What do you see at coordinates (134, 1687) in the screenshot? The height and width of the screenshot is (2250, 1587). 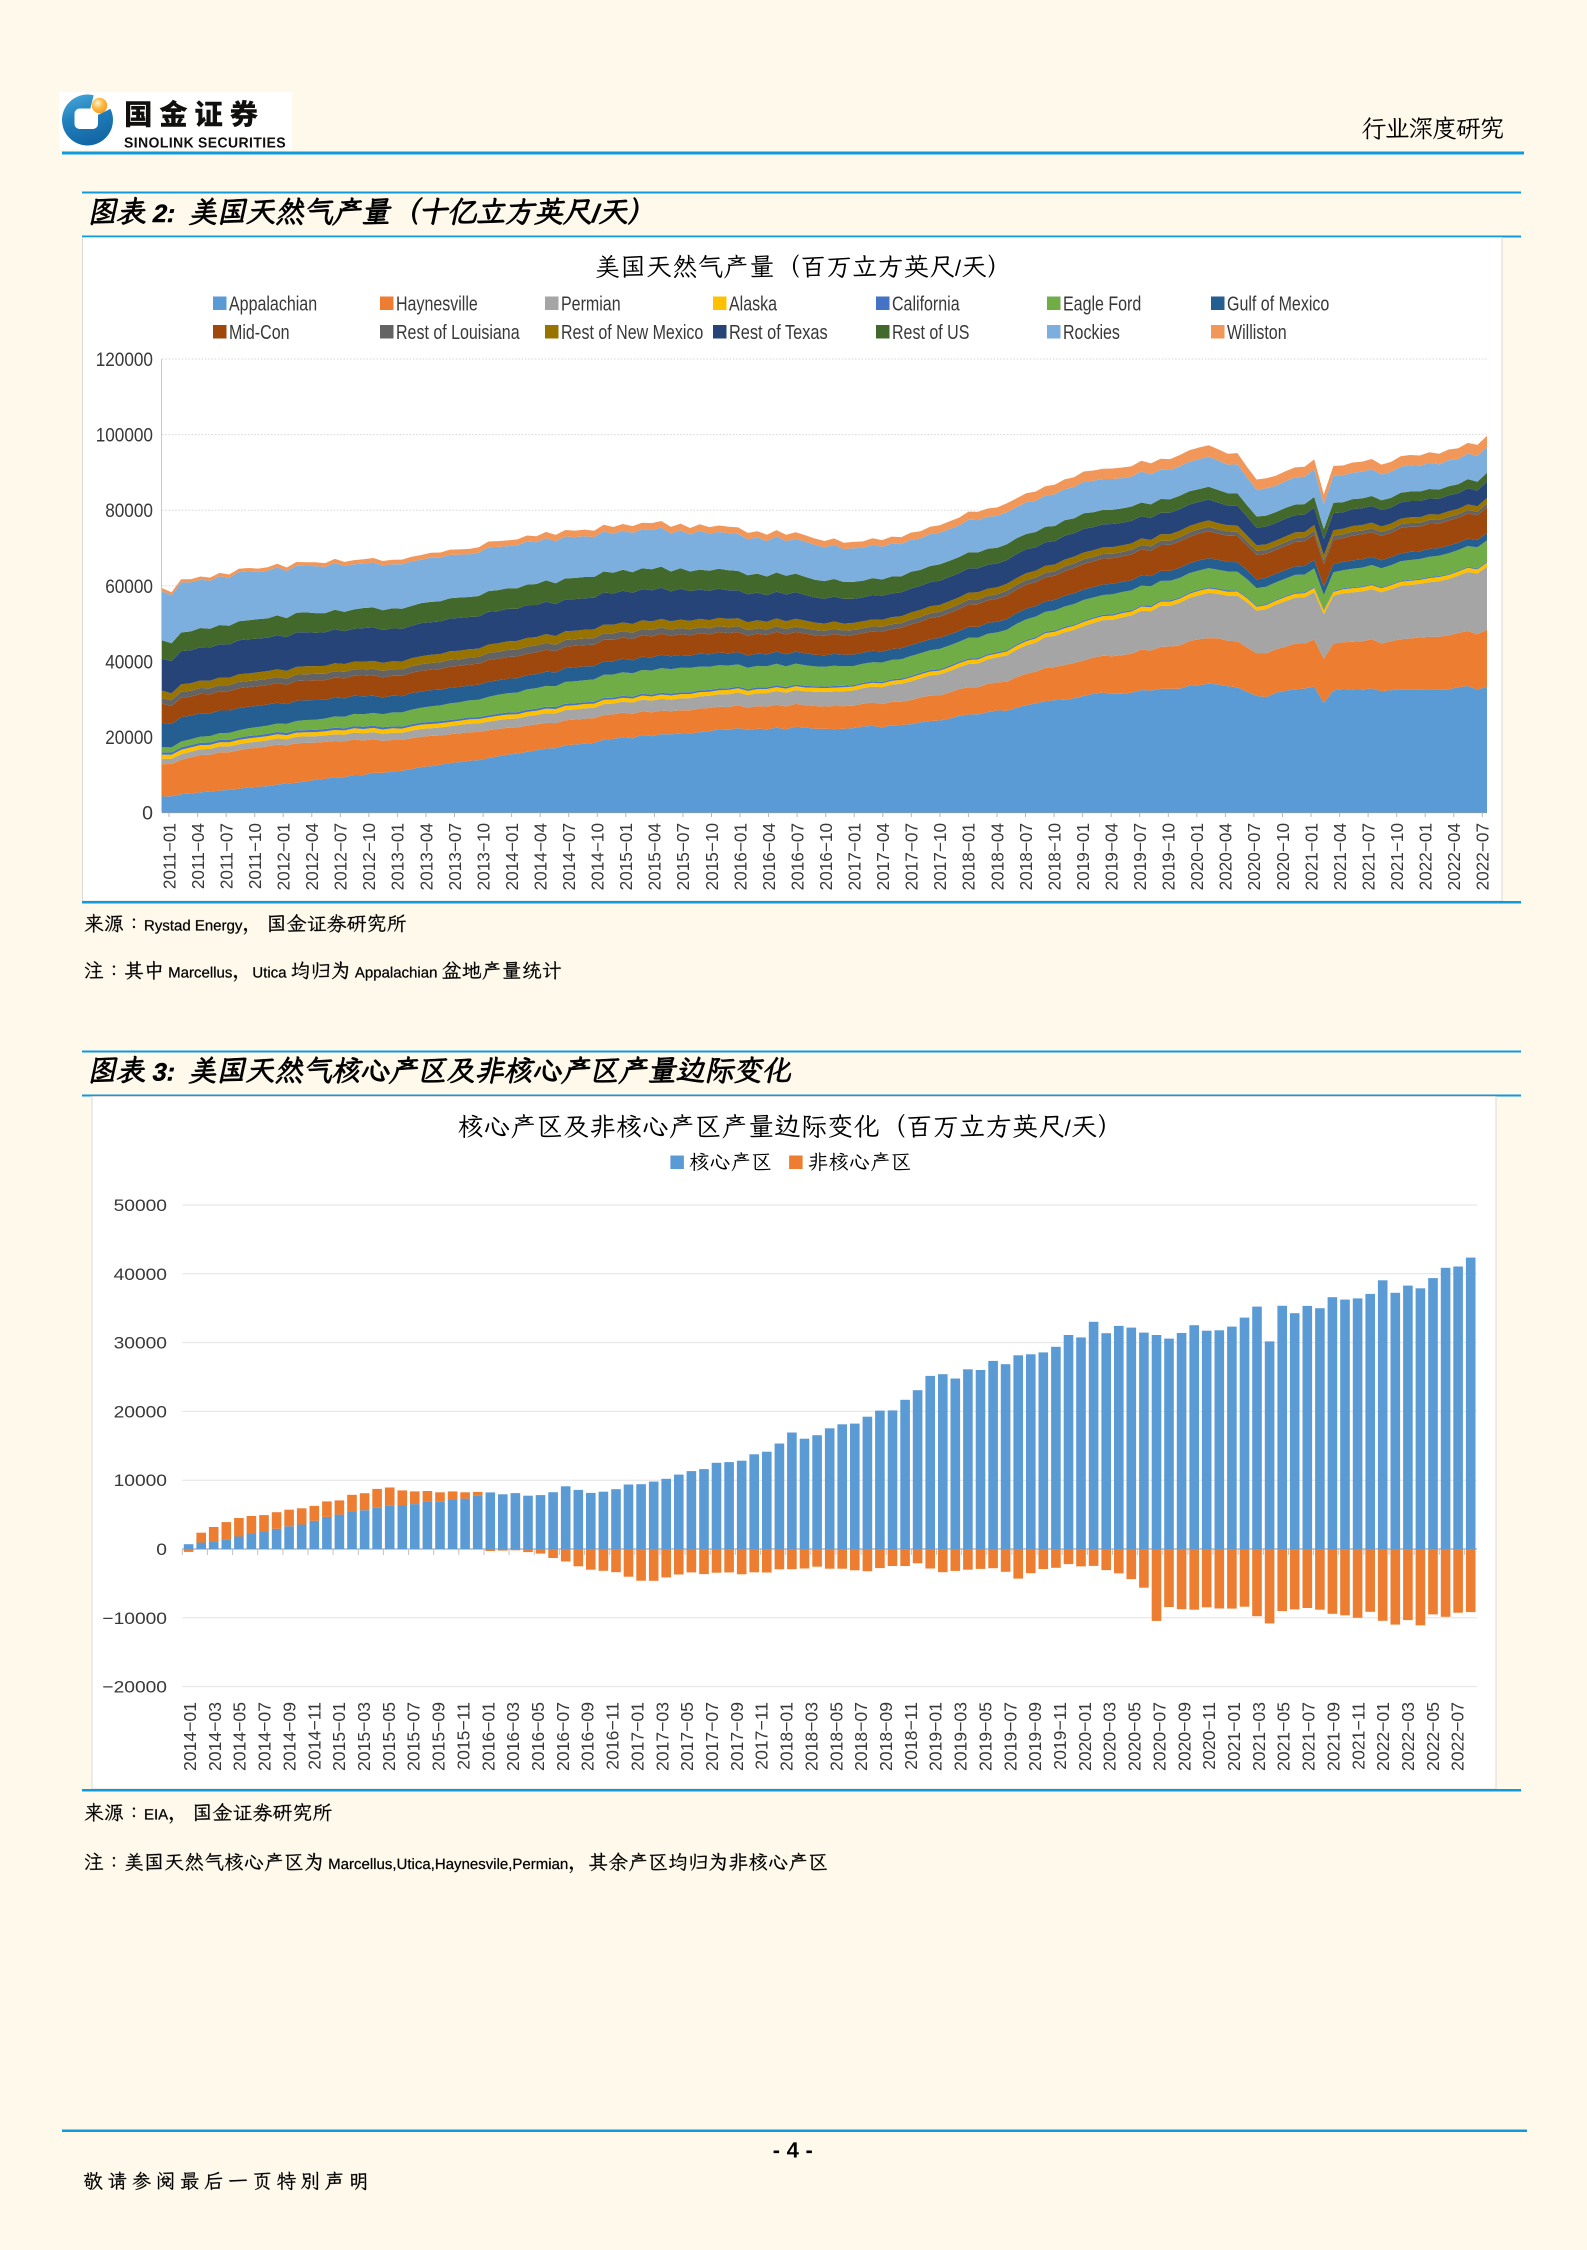 I see `svg-text: −20000` at bounding box center [134, 1687].